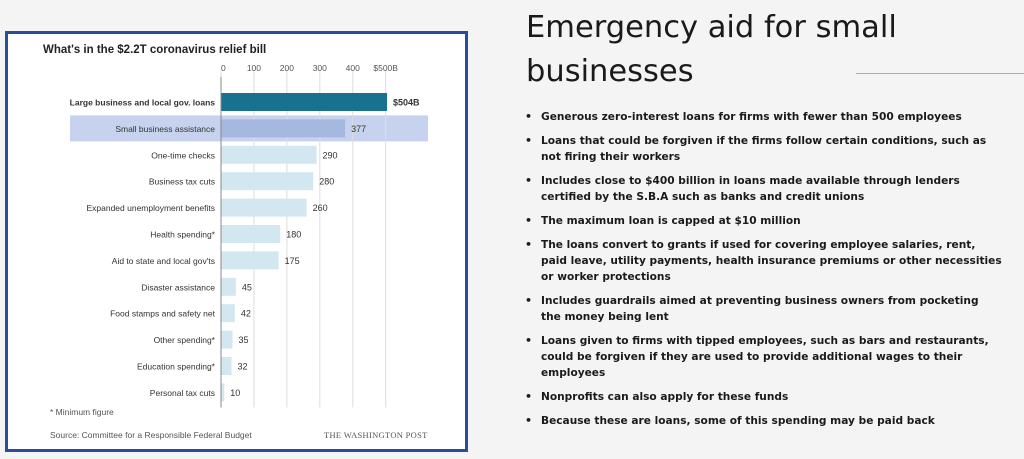 The image size is (1024, 459). I want to click on category-label: Expanded unemployment benefits, so click(150, 208).